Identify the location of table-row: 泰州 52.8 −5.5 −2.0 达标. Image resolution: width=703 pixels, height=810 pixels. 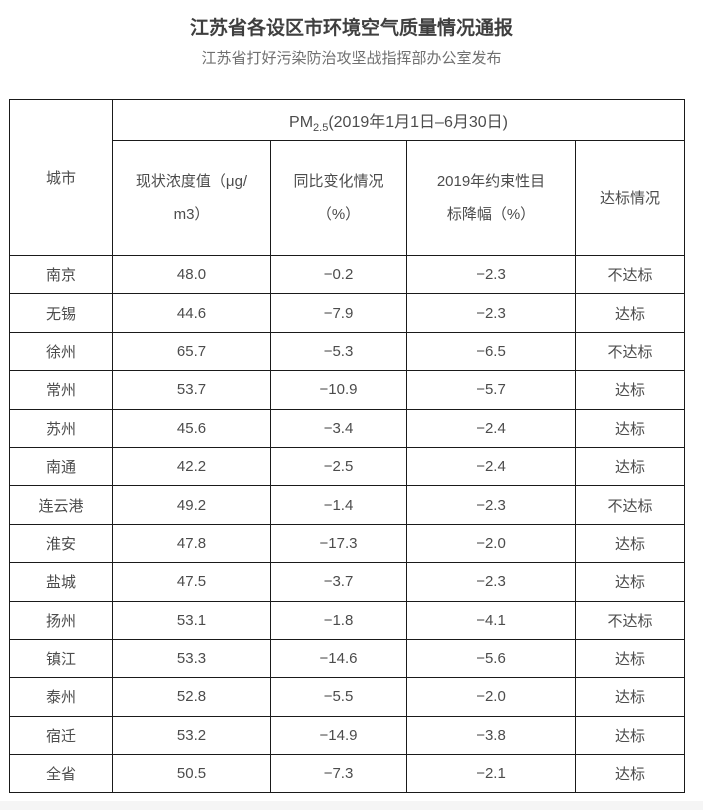
(347, 697).